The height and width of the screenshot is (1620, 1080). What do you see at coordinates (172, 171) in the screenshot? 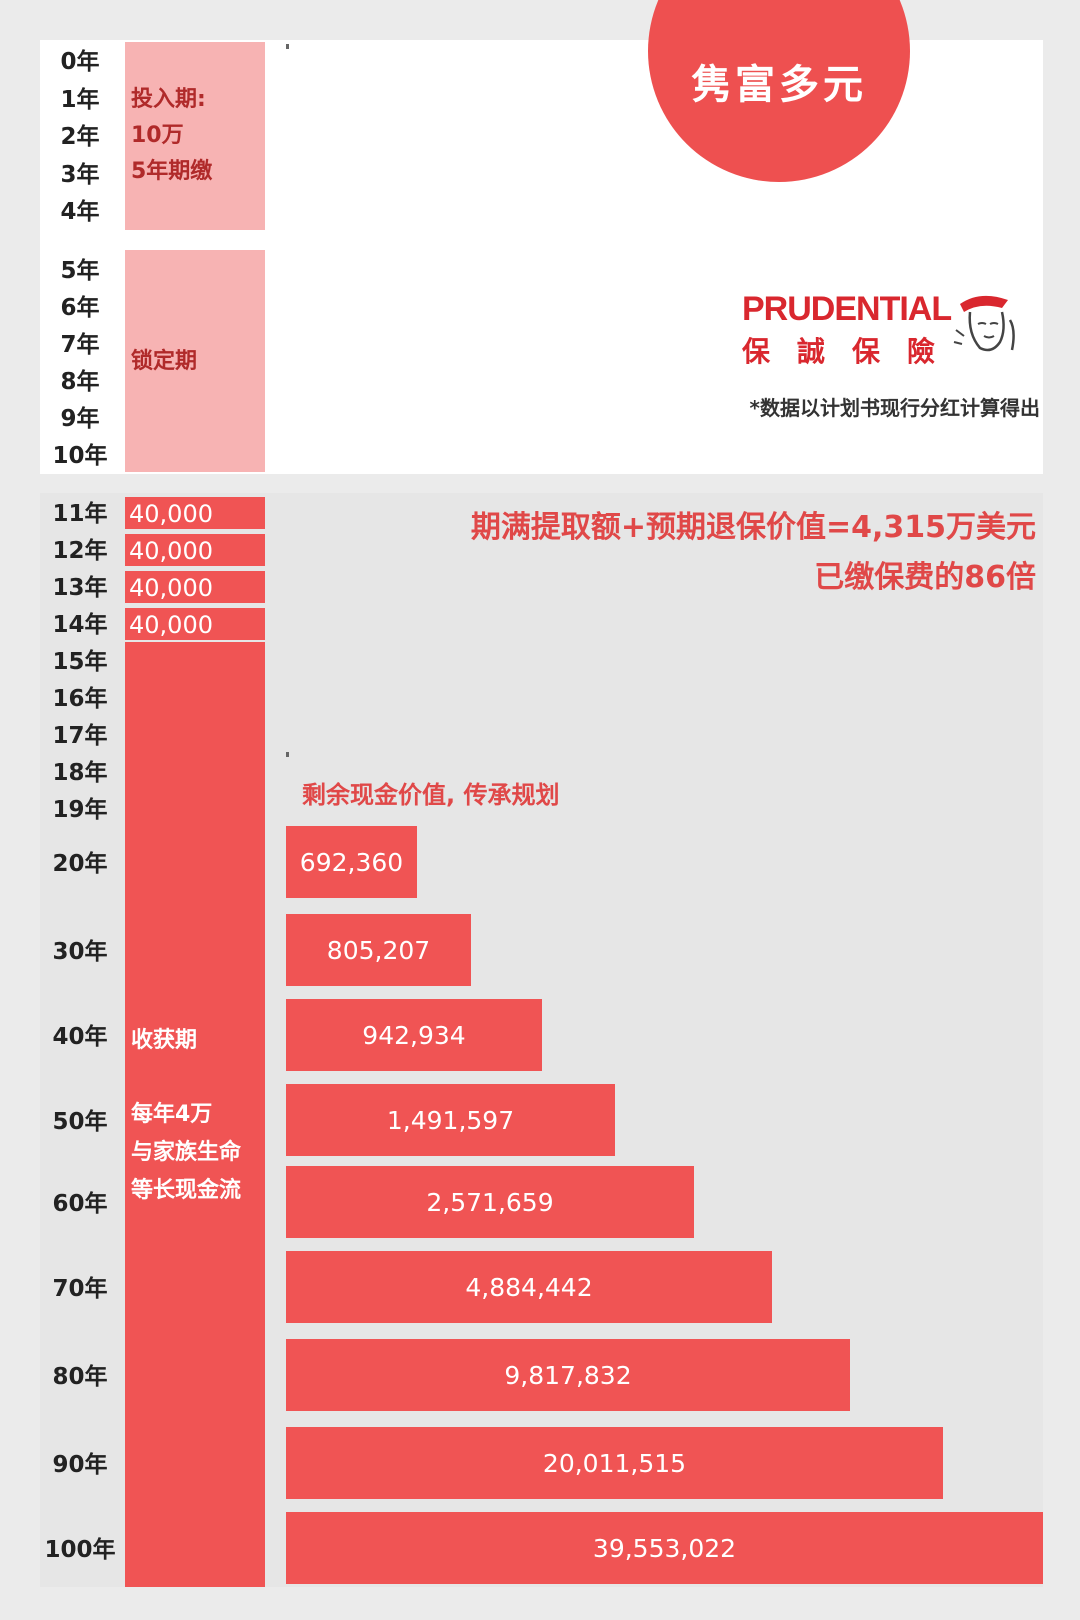
I see `invest-term: 5年期缴` at bounding box center [172, 171].